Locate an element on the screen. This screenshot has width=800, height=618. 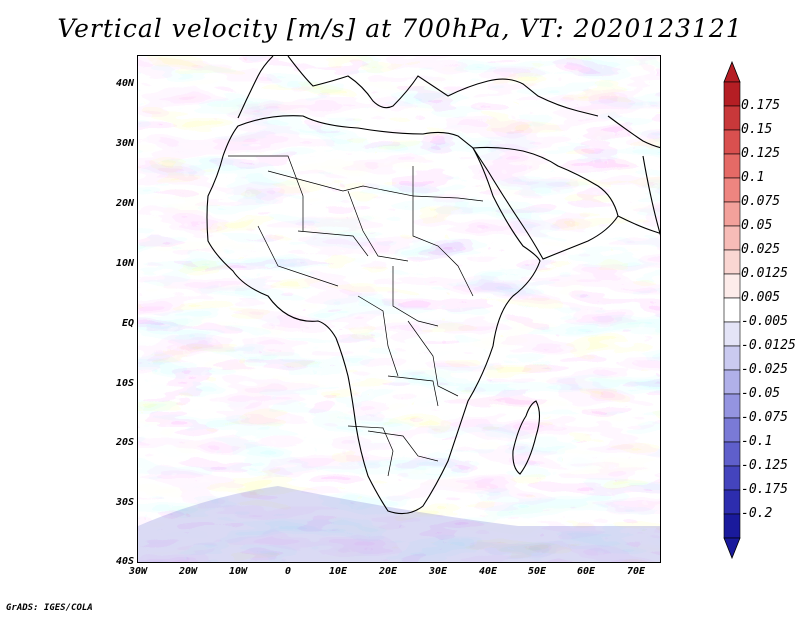
colorbar-level-label: -0.1 is located at coordinates (757, 441).